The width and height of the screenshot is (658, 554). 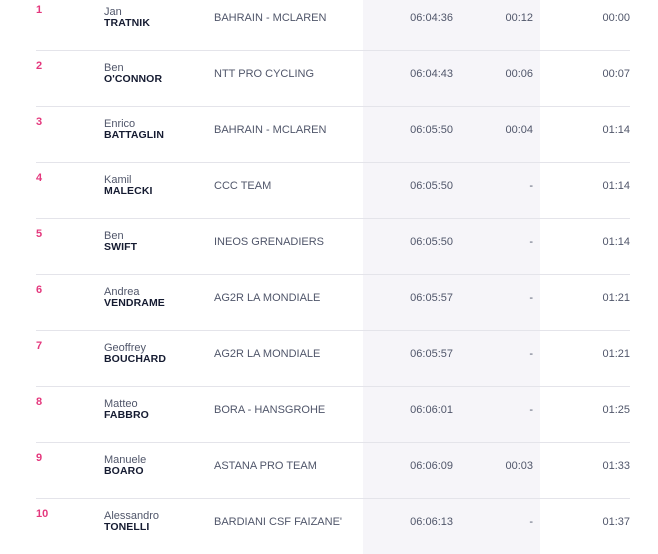 I want to click on rider-last-name: VENDRAME, so click(x=134, y=303).